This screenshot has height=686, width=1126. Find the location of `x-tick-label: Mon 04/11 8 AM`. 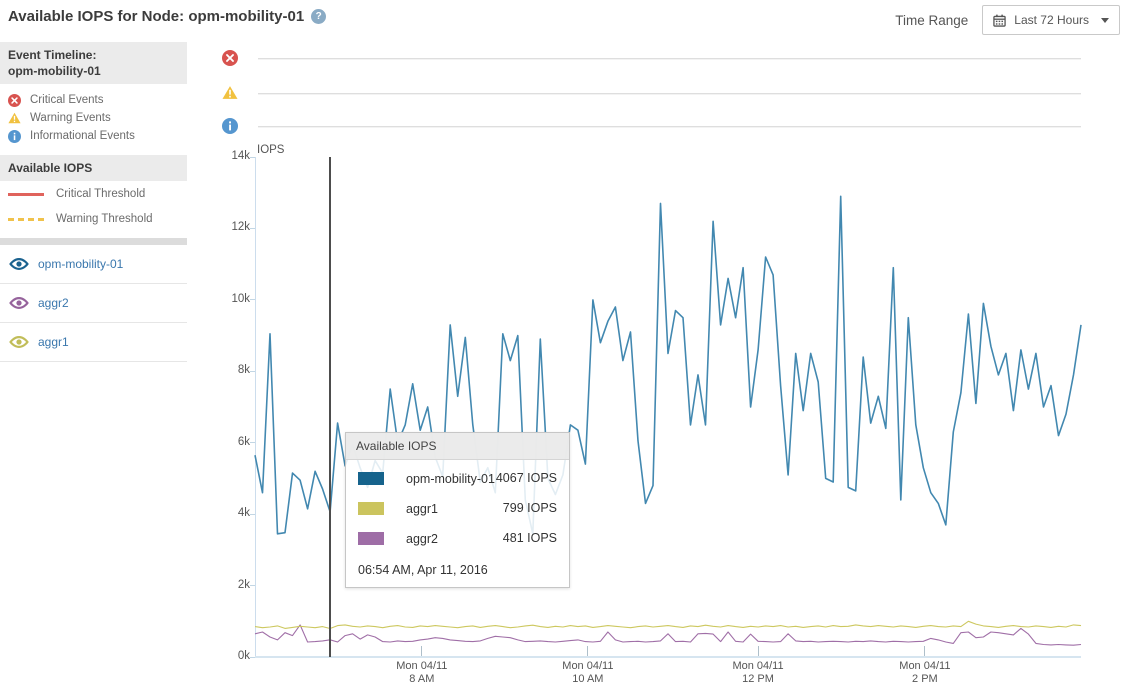

x-tick-label: Mon 04/11 8 AM is located at coordinates (422, 672).